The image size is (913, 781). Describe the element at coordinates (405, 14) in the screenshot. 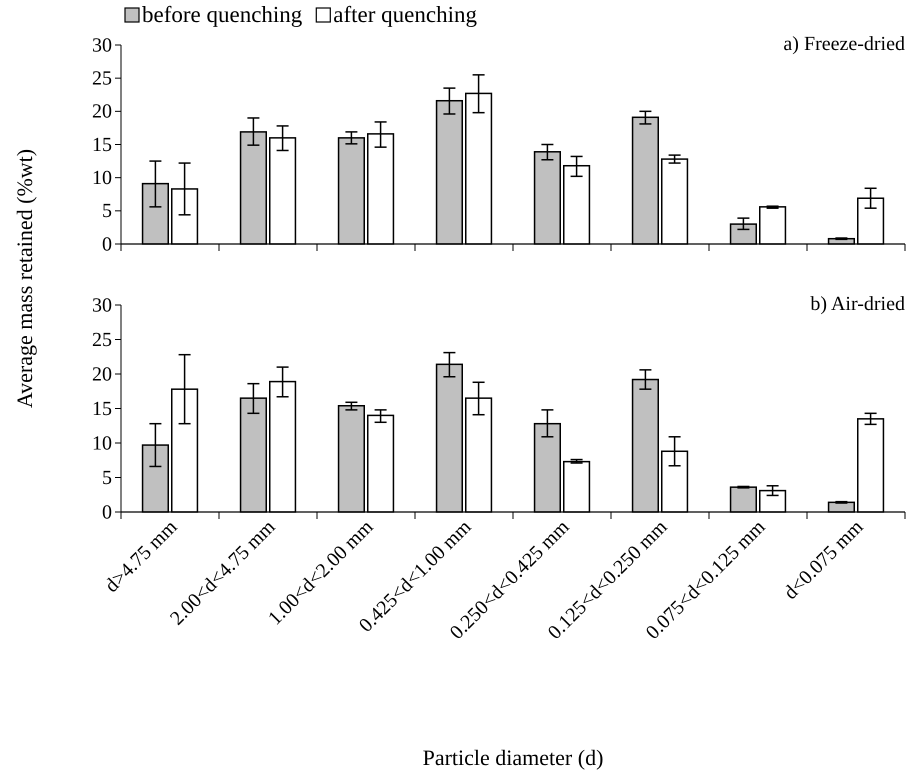

I see `legend-label: after quenching` at that location.